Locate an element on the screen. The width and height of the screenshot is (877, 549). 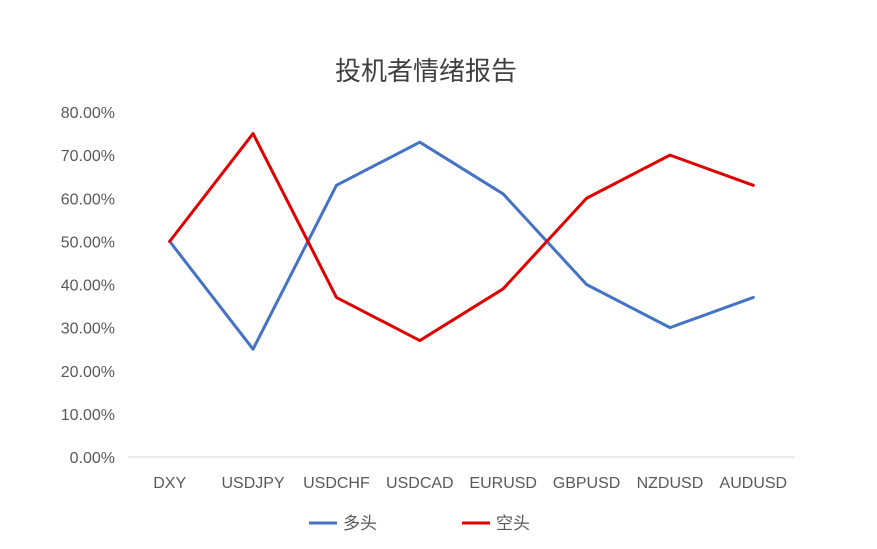
y-tick-label: 40.00% is located at coordinates (88, 286).